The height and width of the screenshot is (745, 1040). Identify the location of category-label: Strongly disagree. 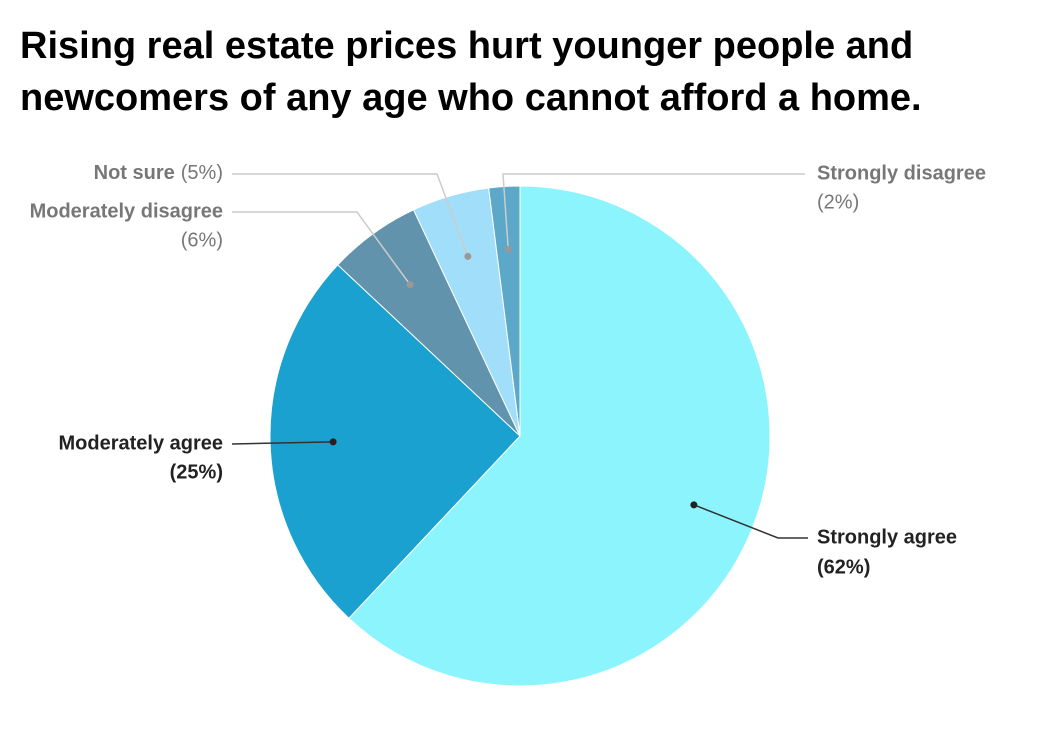
(901, 173).